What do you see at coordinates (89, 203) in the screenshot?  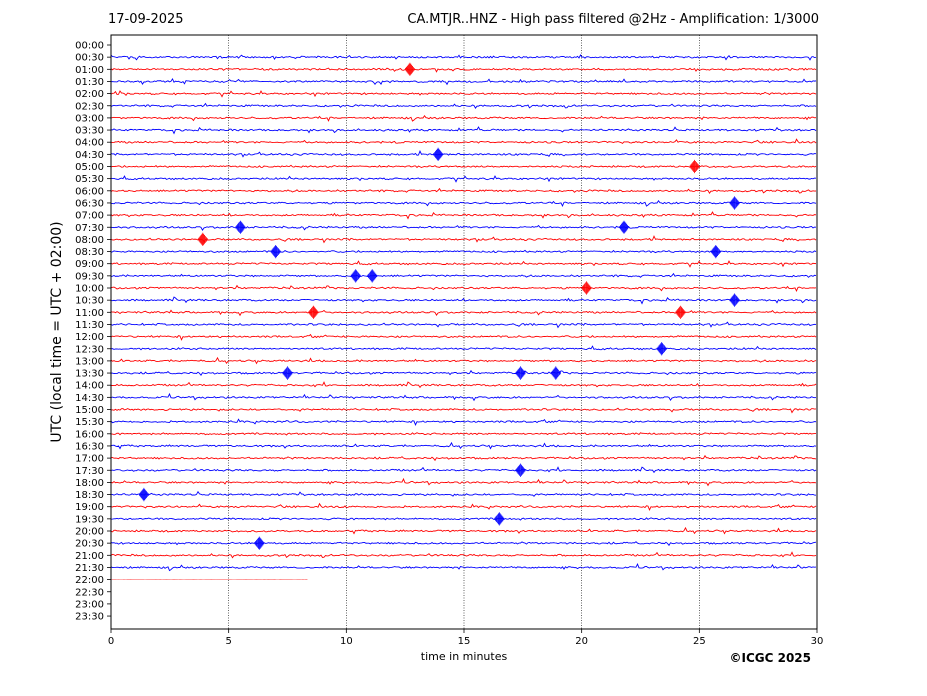 I see `y-tick-label: 06:30` at bounding box center [89, 203].